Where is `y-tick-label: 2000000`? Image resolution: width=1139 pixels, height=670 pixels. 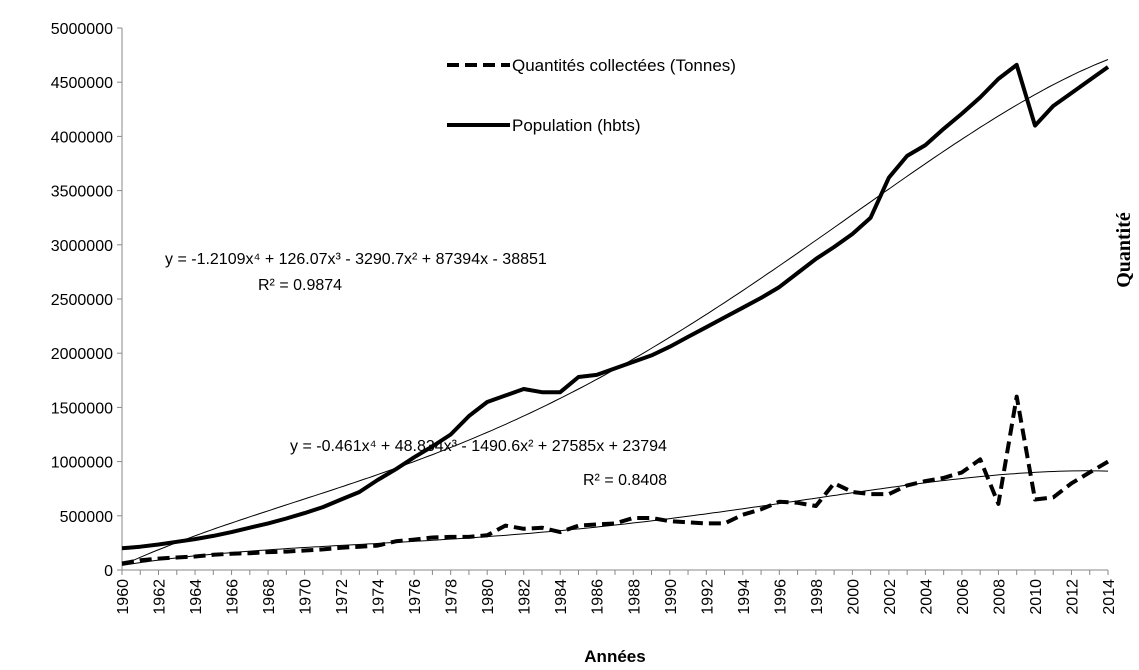
y-tick-label: 2000000 is located at coordinates (82, 354).